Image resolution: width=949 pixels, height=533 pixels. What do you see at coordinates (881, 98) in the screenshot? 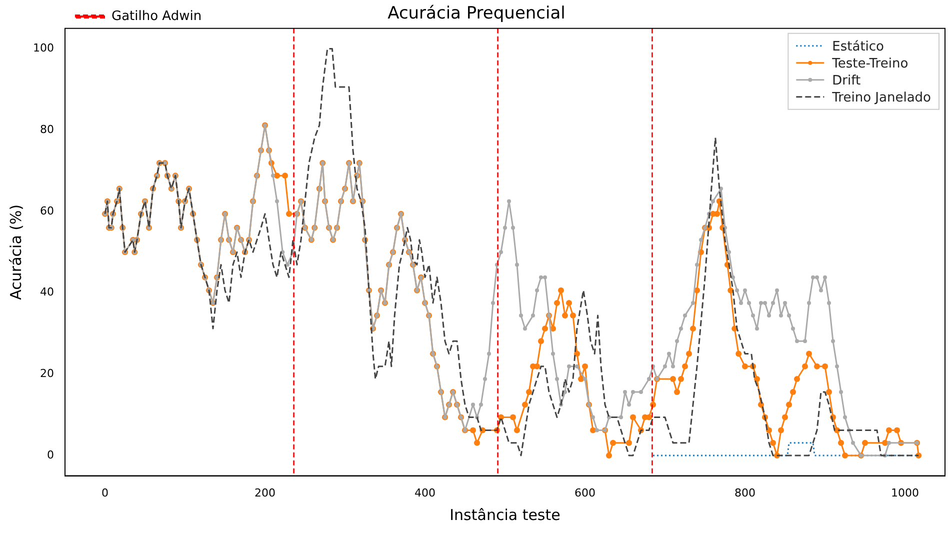
I see `legend-label: Treino Janelado` at bounding box center [881, 98].